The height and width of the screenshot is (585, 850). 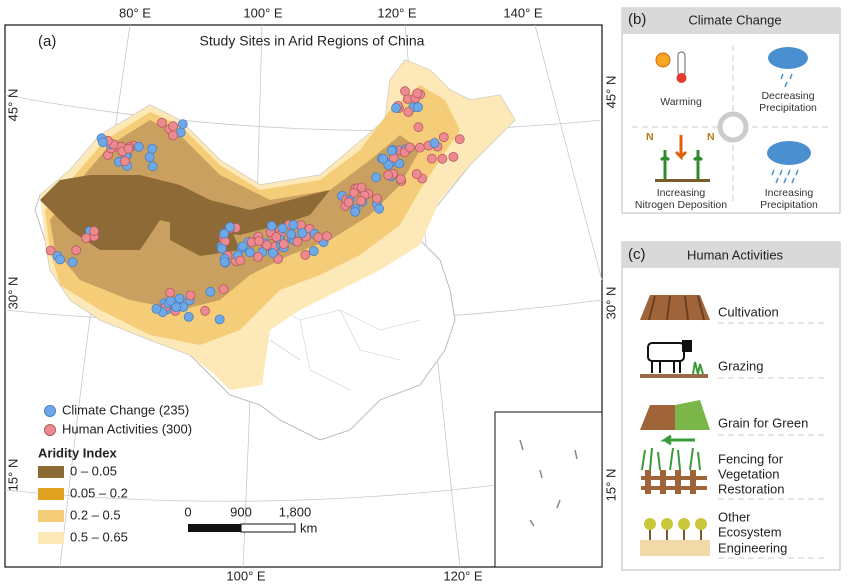 I want to click on aridity-zone, so click(x=185, y=212).